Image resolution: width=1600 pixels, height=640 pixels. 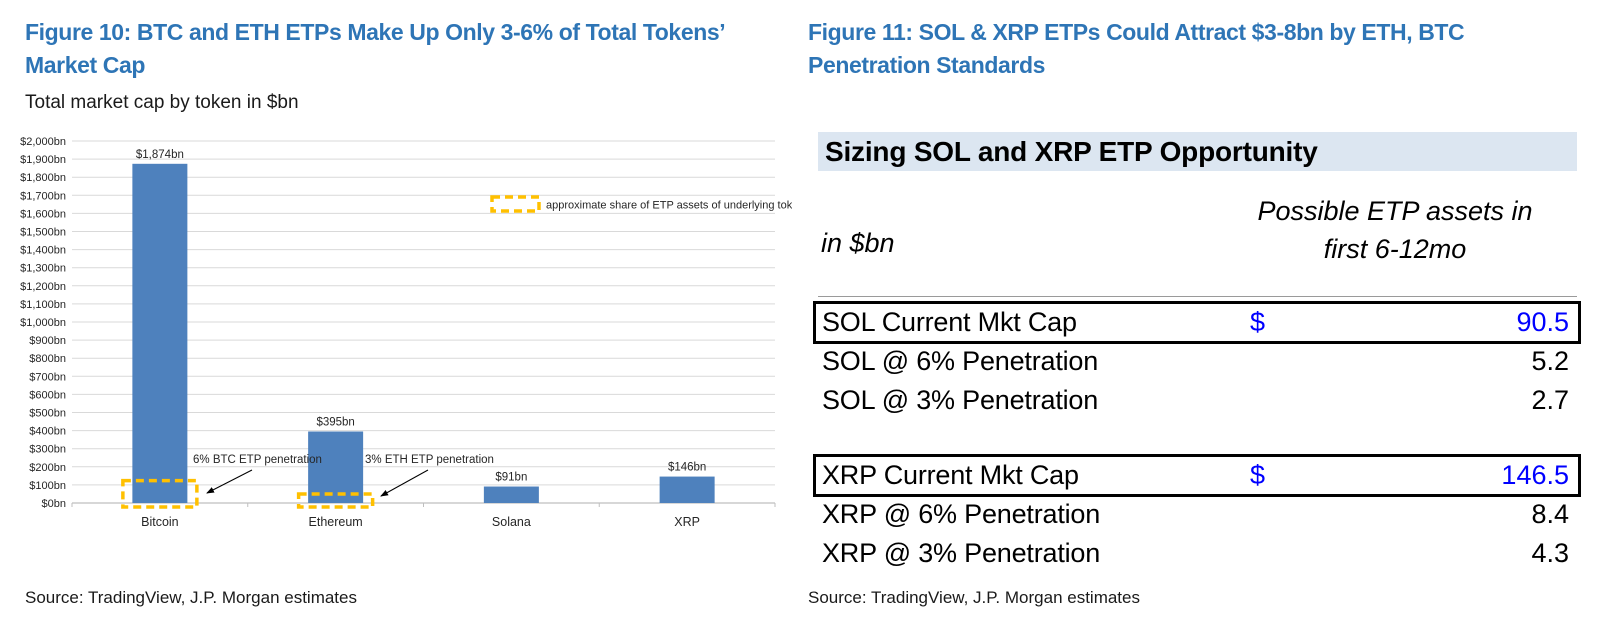 I want to click on table-header-band: Sizing SOL and XRP ETP Opportunity, so click(x=1197, y=151).